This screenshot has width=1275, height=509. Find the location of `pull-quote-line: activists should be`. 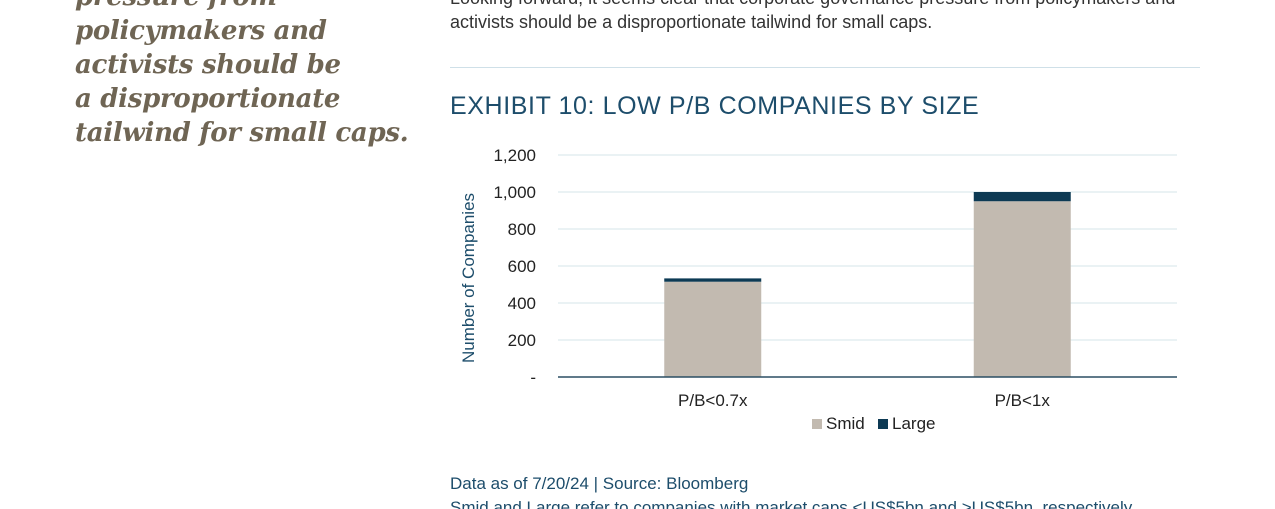

pull-quote-line: activists should be is located at coordinates (208, 65).